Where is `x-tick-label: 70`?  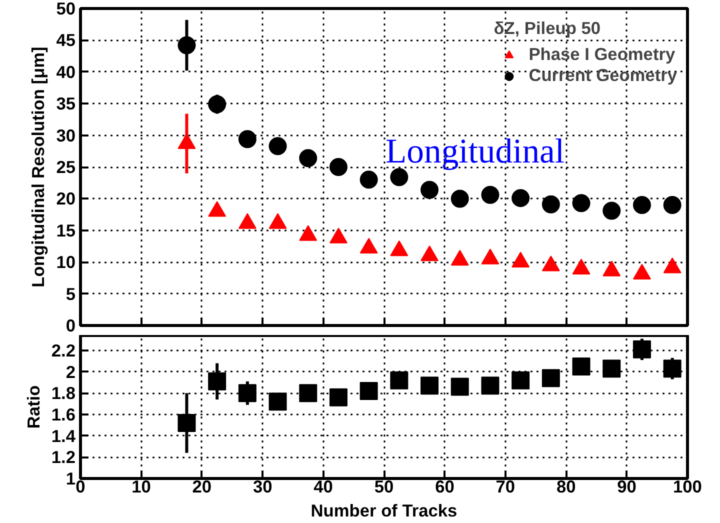 x-tick-label: 70 is located at coordinates (506, 486).